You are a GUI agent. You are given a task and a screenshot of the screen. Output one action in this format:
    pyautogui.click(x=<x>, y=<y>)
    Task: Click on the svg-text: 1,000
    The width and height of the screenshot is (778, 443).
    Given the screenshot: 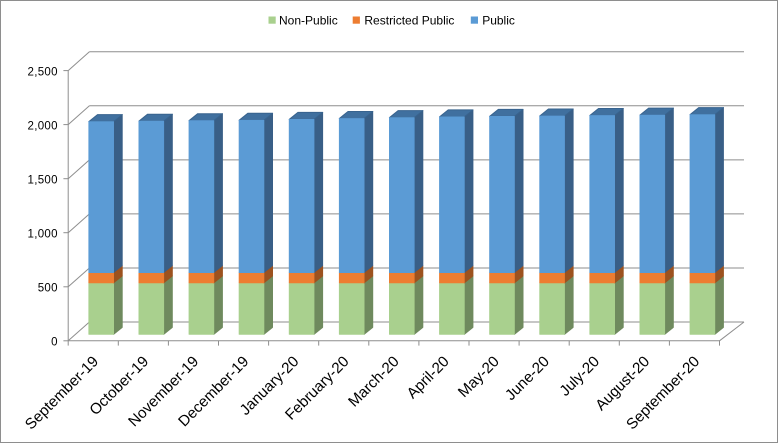 What is the action you would take?
    pyautogui.click(x=43, y=235)
    